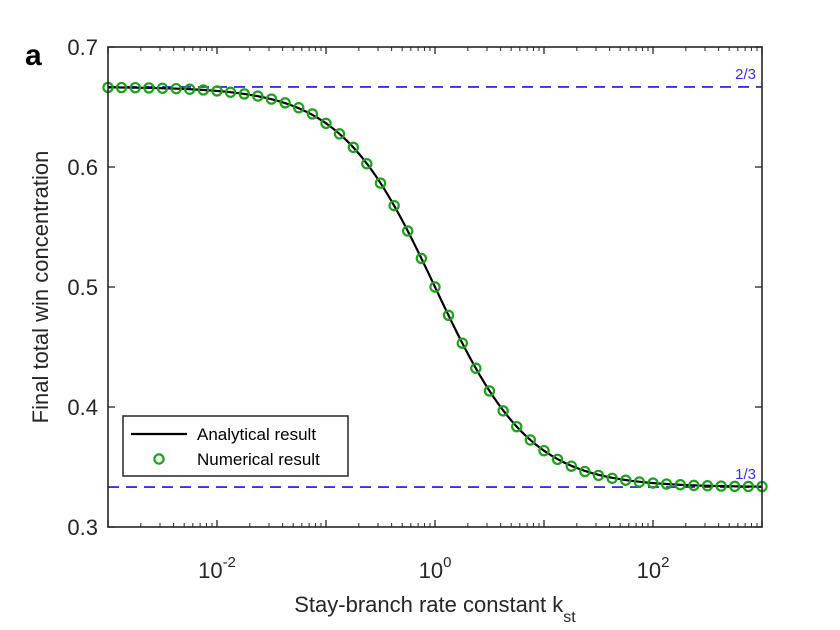 The height and width of the screenshot is (630, 840). I want to click on x-tick-label: 10⁻², so click(217, 568).